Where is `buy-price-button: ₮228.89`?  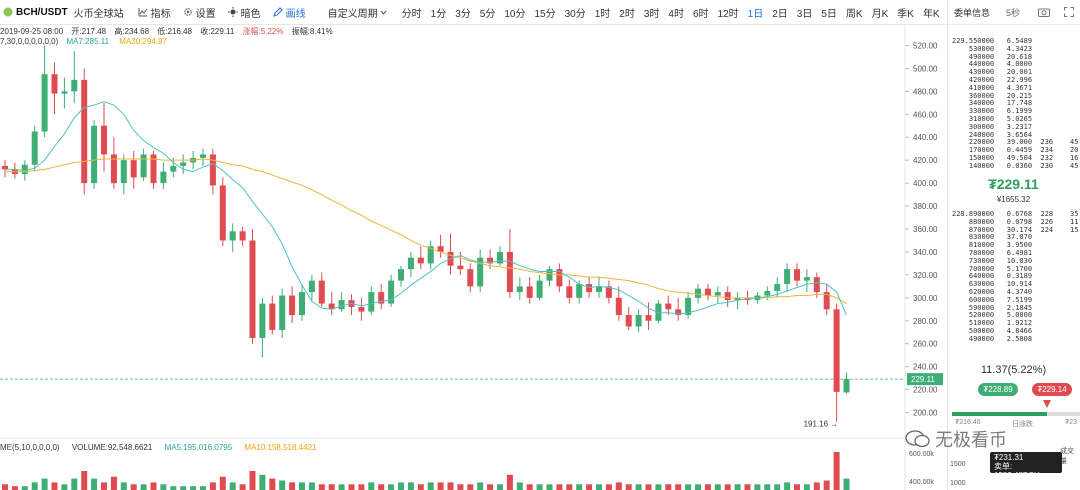
buy-price-button: ₮228.89 is located at coordinates (998, 389).